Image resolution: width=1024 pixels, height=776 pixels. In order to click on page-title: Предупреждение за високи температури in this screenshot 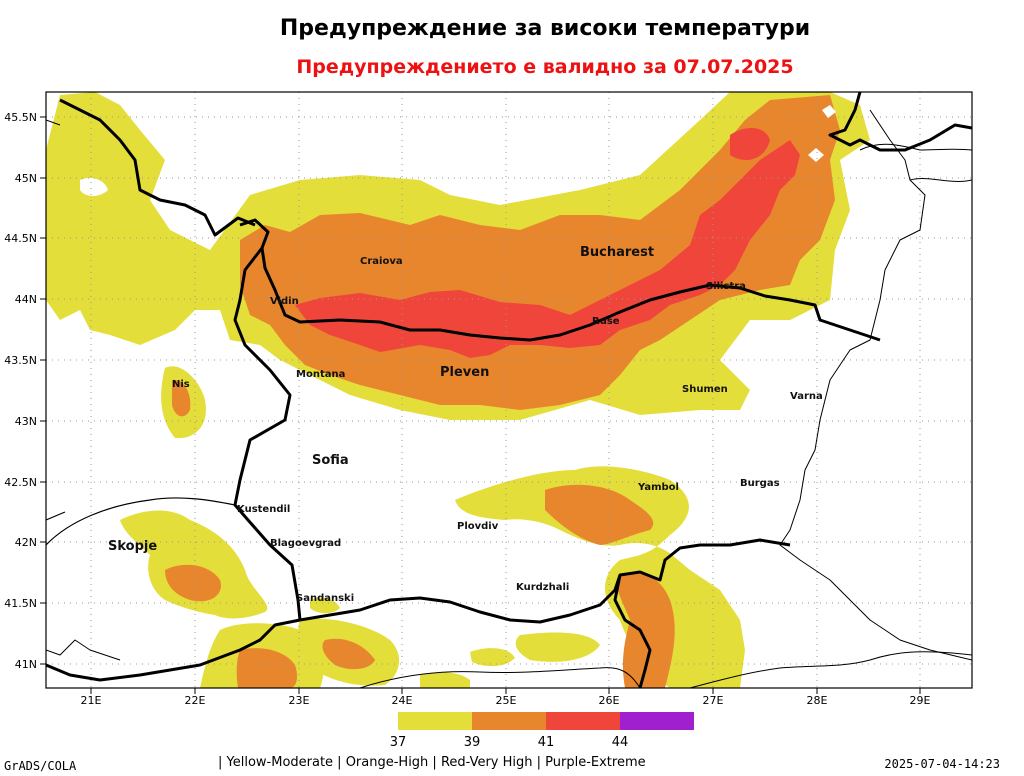, I will do `click(545, 28)`.